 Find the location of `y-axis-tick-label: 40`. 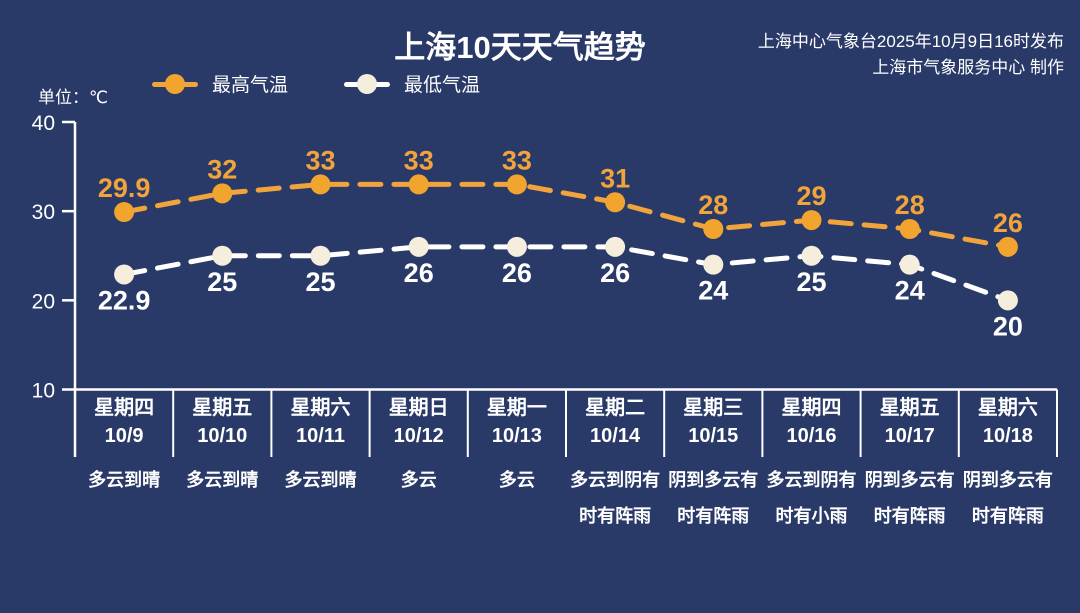

y-axis-tick-label: 40 is located at coordinates (43, 123).